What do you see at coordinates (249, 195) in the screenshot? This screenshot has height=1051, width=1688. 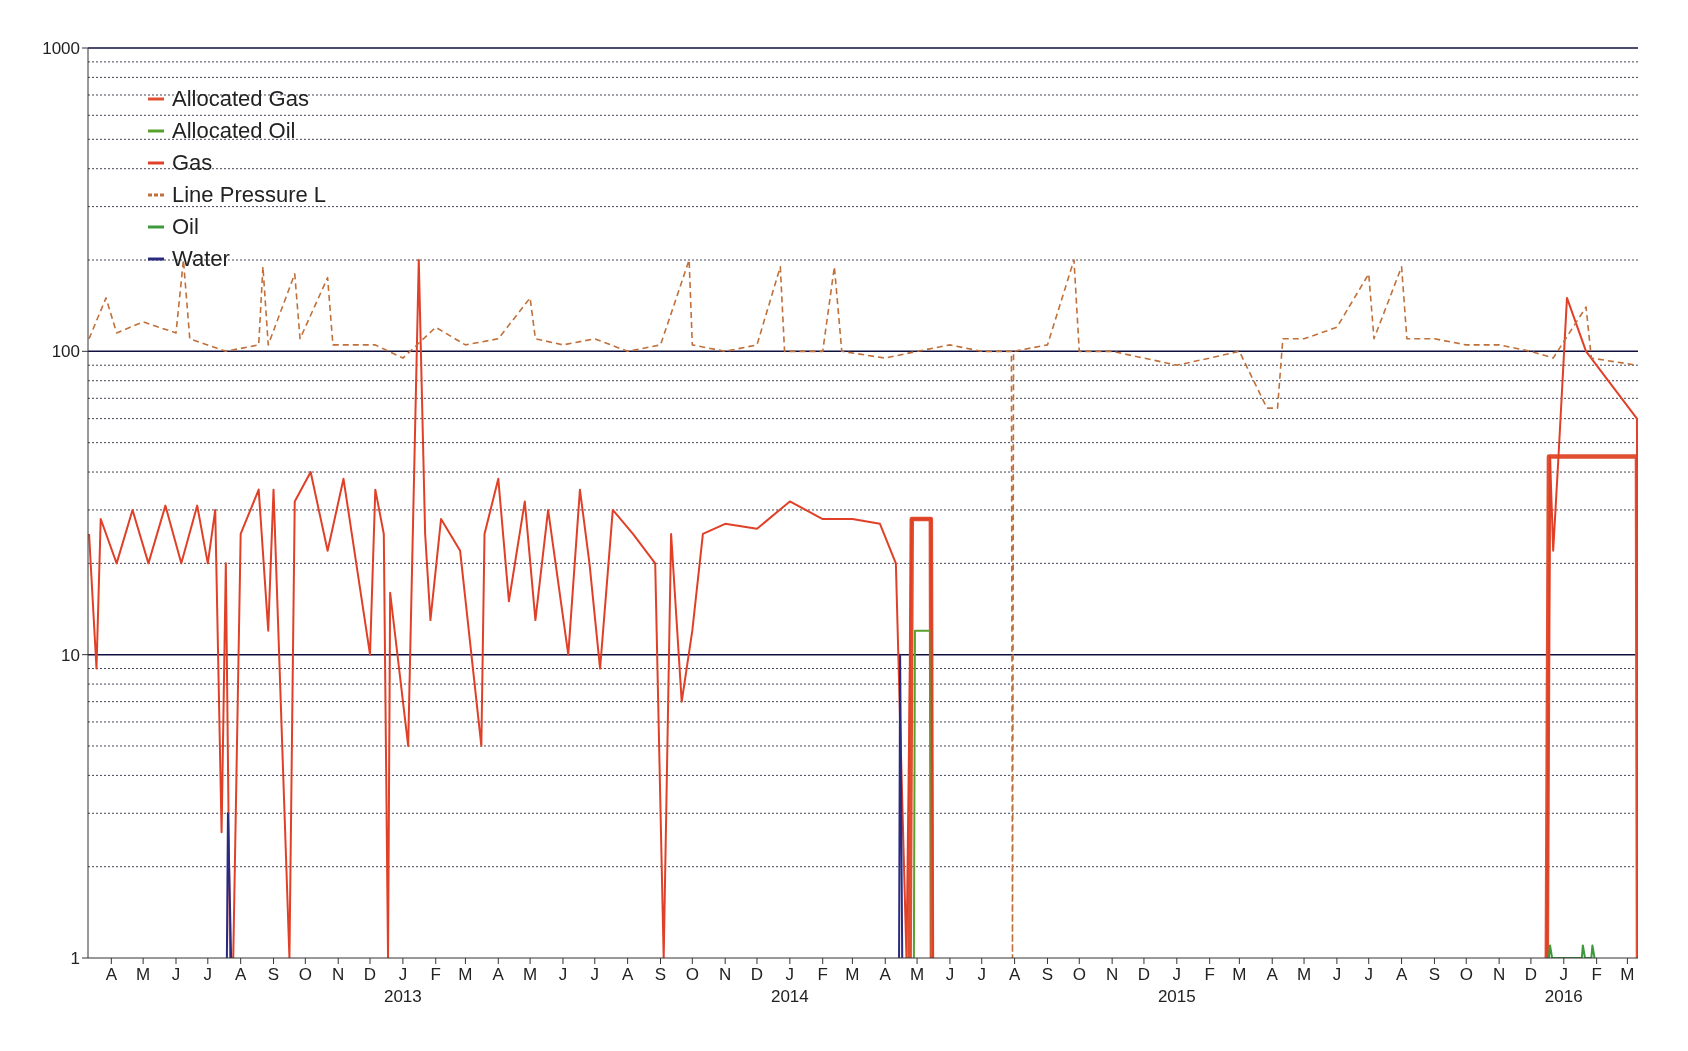 I see `legend-label: Line Pressure L` at bounding box center [249, 195].